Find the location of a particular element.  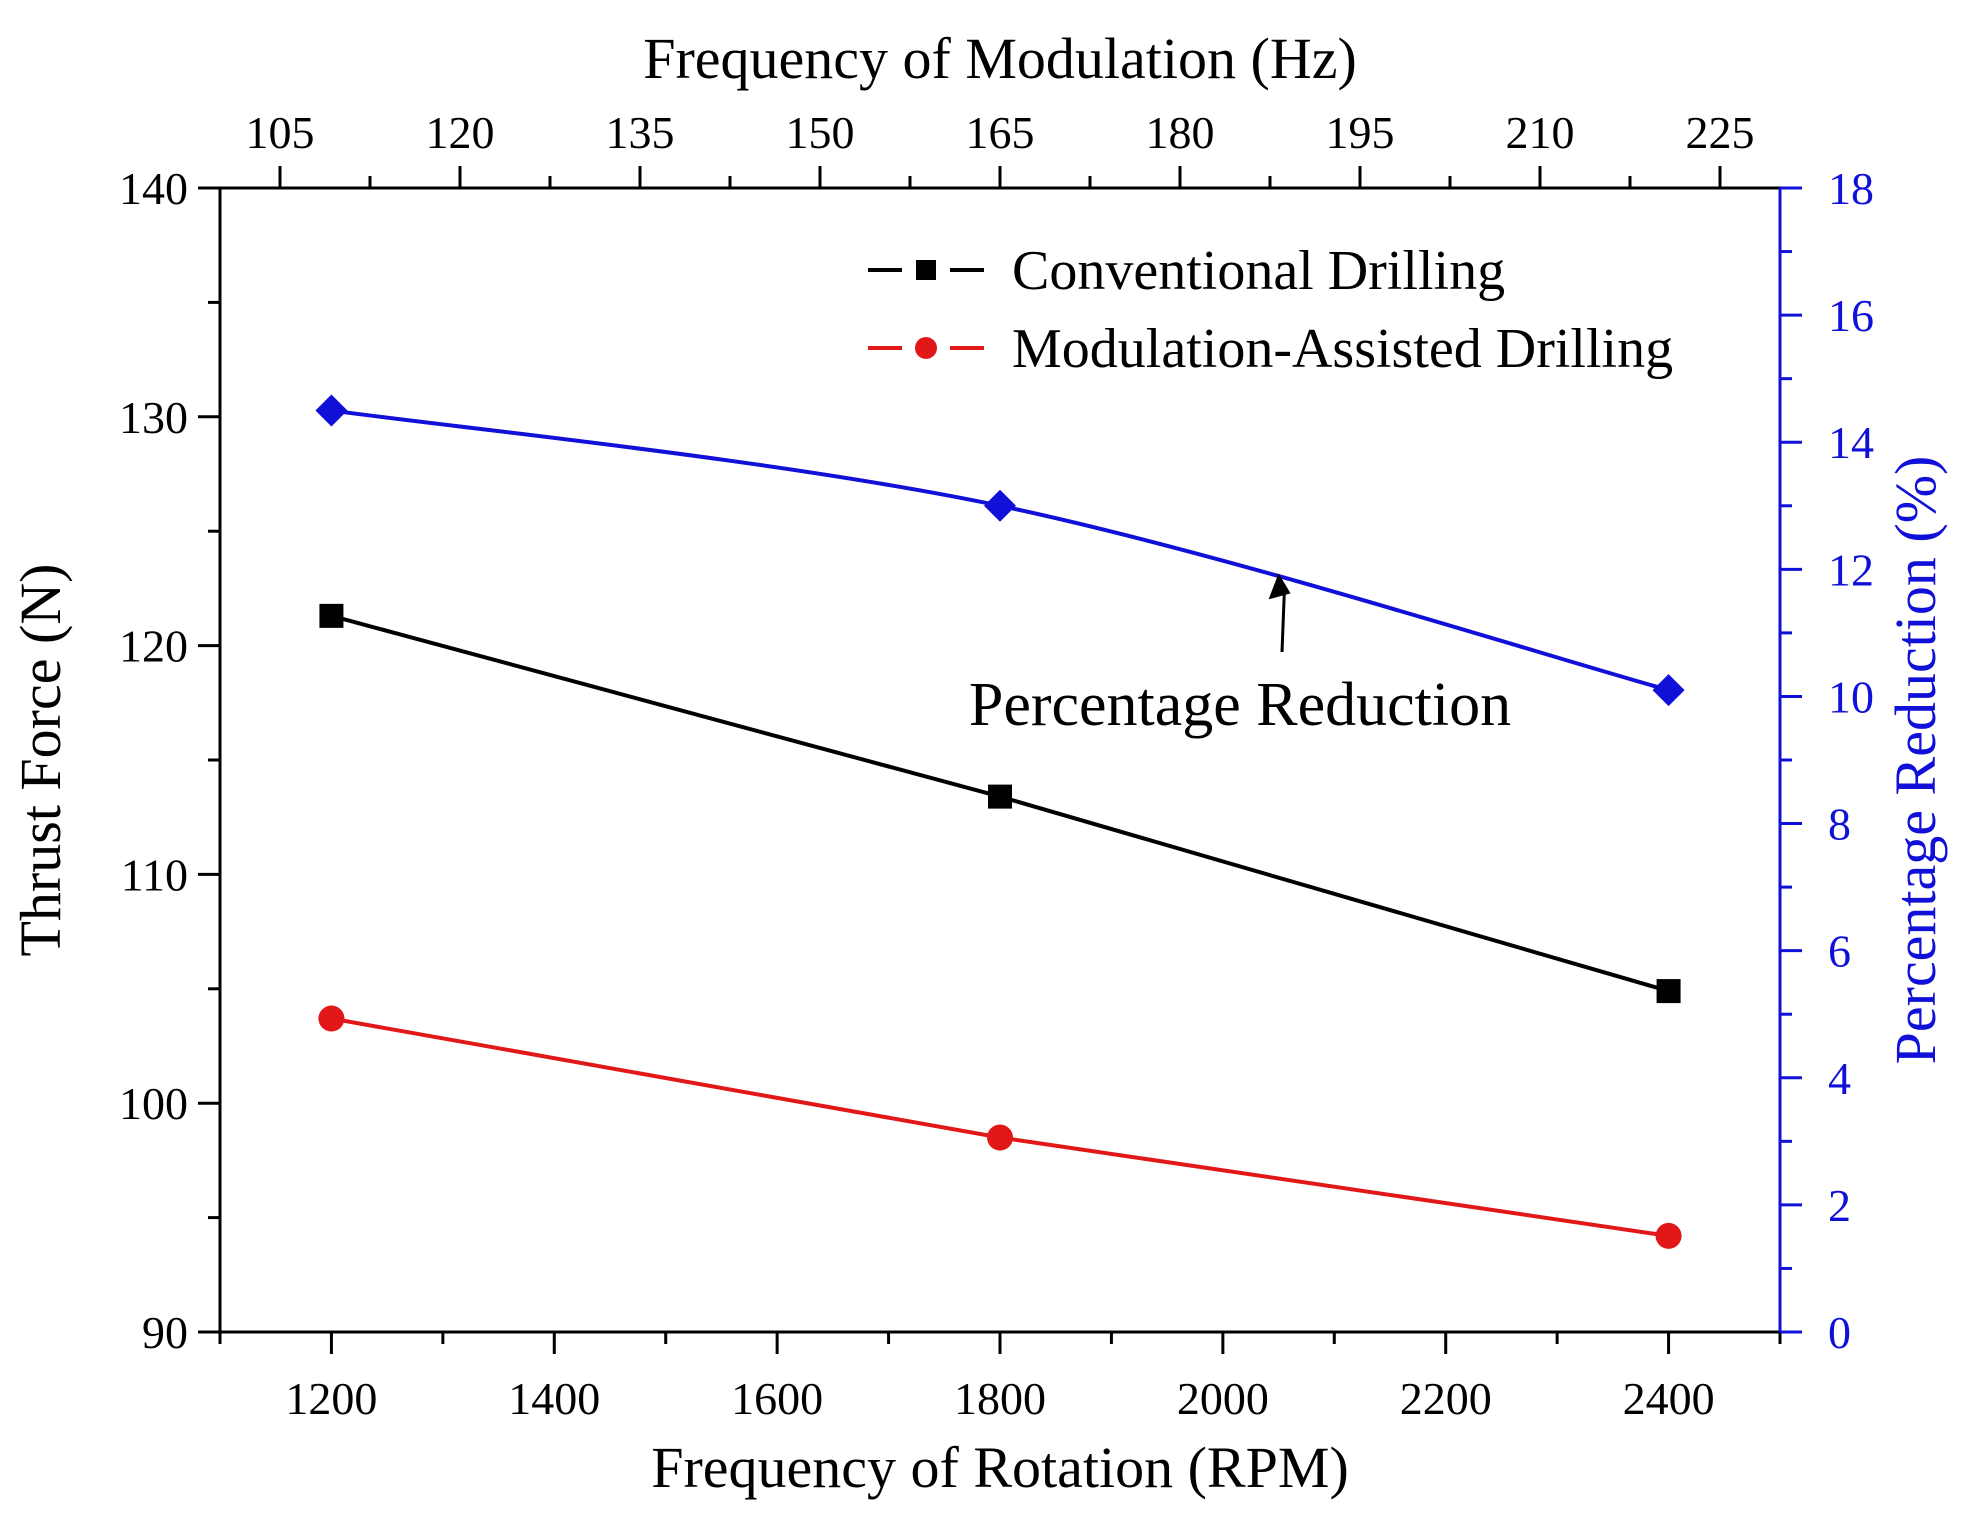

y-tick-label: 100 is located at coordinates (153, 1103).